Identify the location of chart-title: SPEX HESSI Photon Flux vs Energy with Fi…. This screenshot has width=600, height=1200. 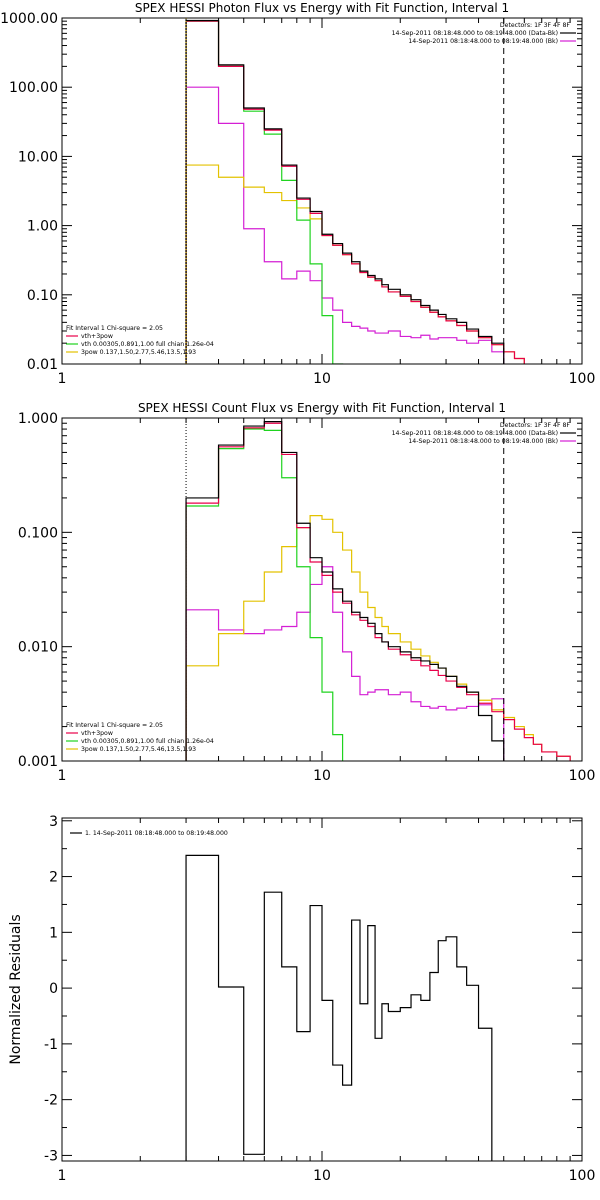
(322, 8).